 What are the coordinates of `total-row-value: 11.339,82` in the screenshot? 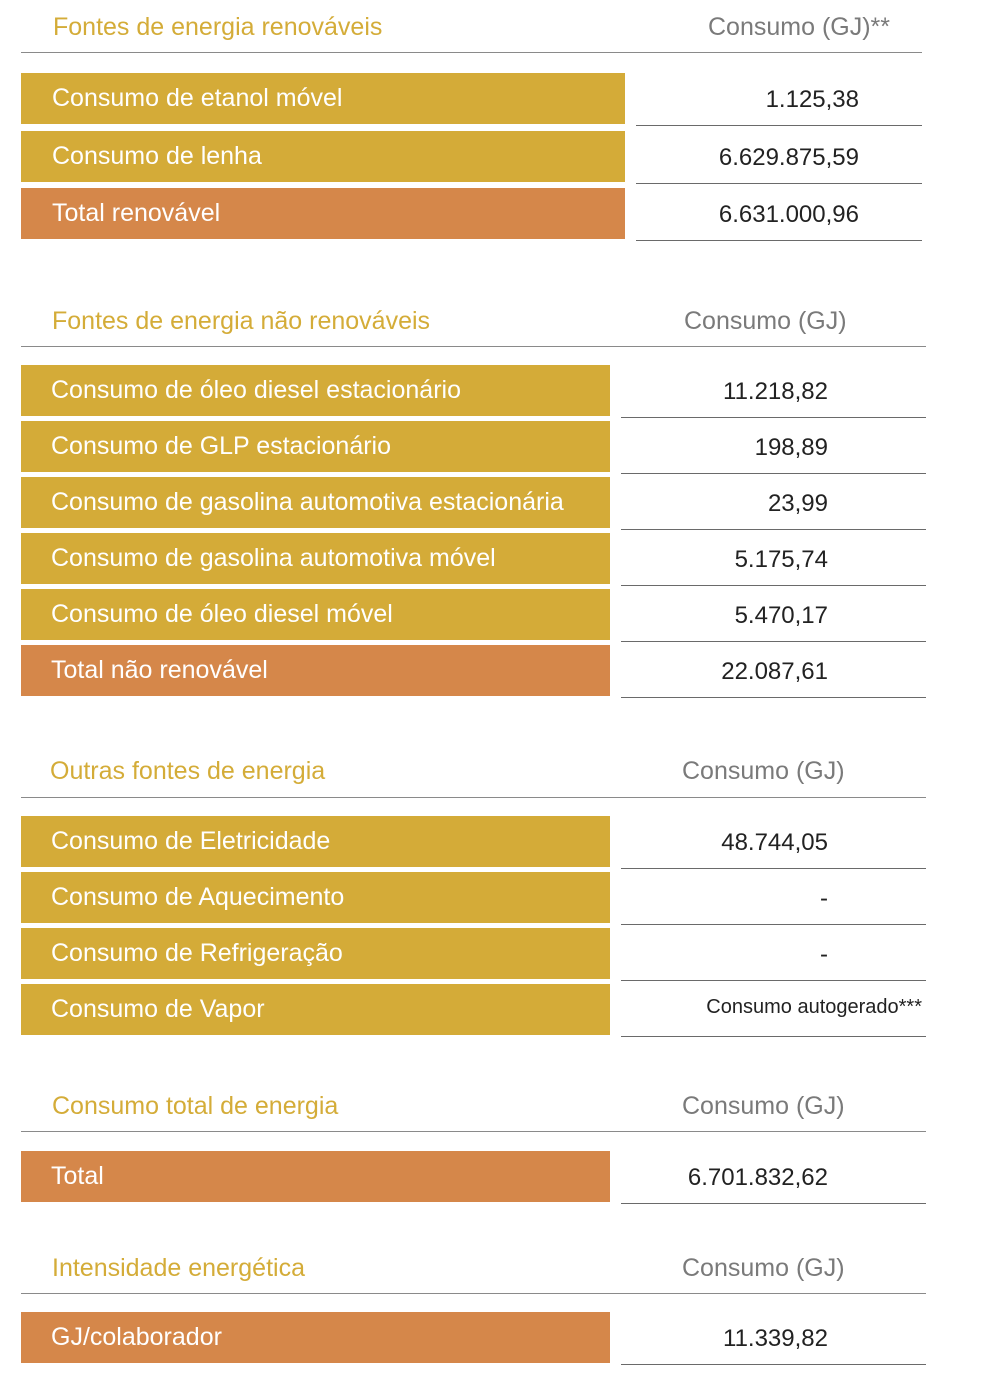 It's located at (775, 1338).